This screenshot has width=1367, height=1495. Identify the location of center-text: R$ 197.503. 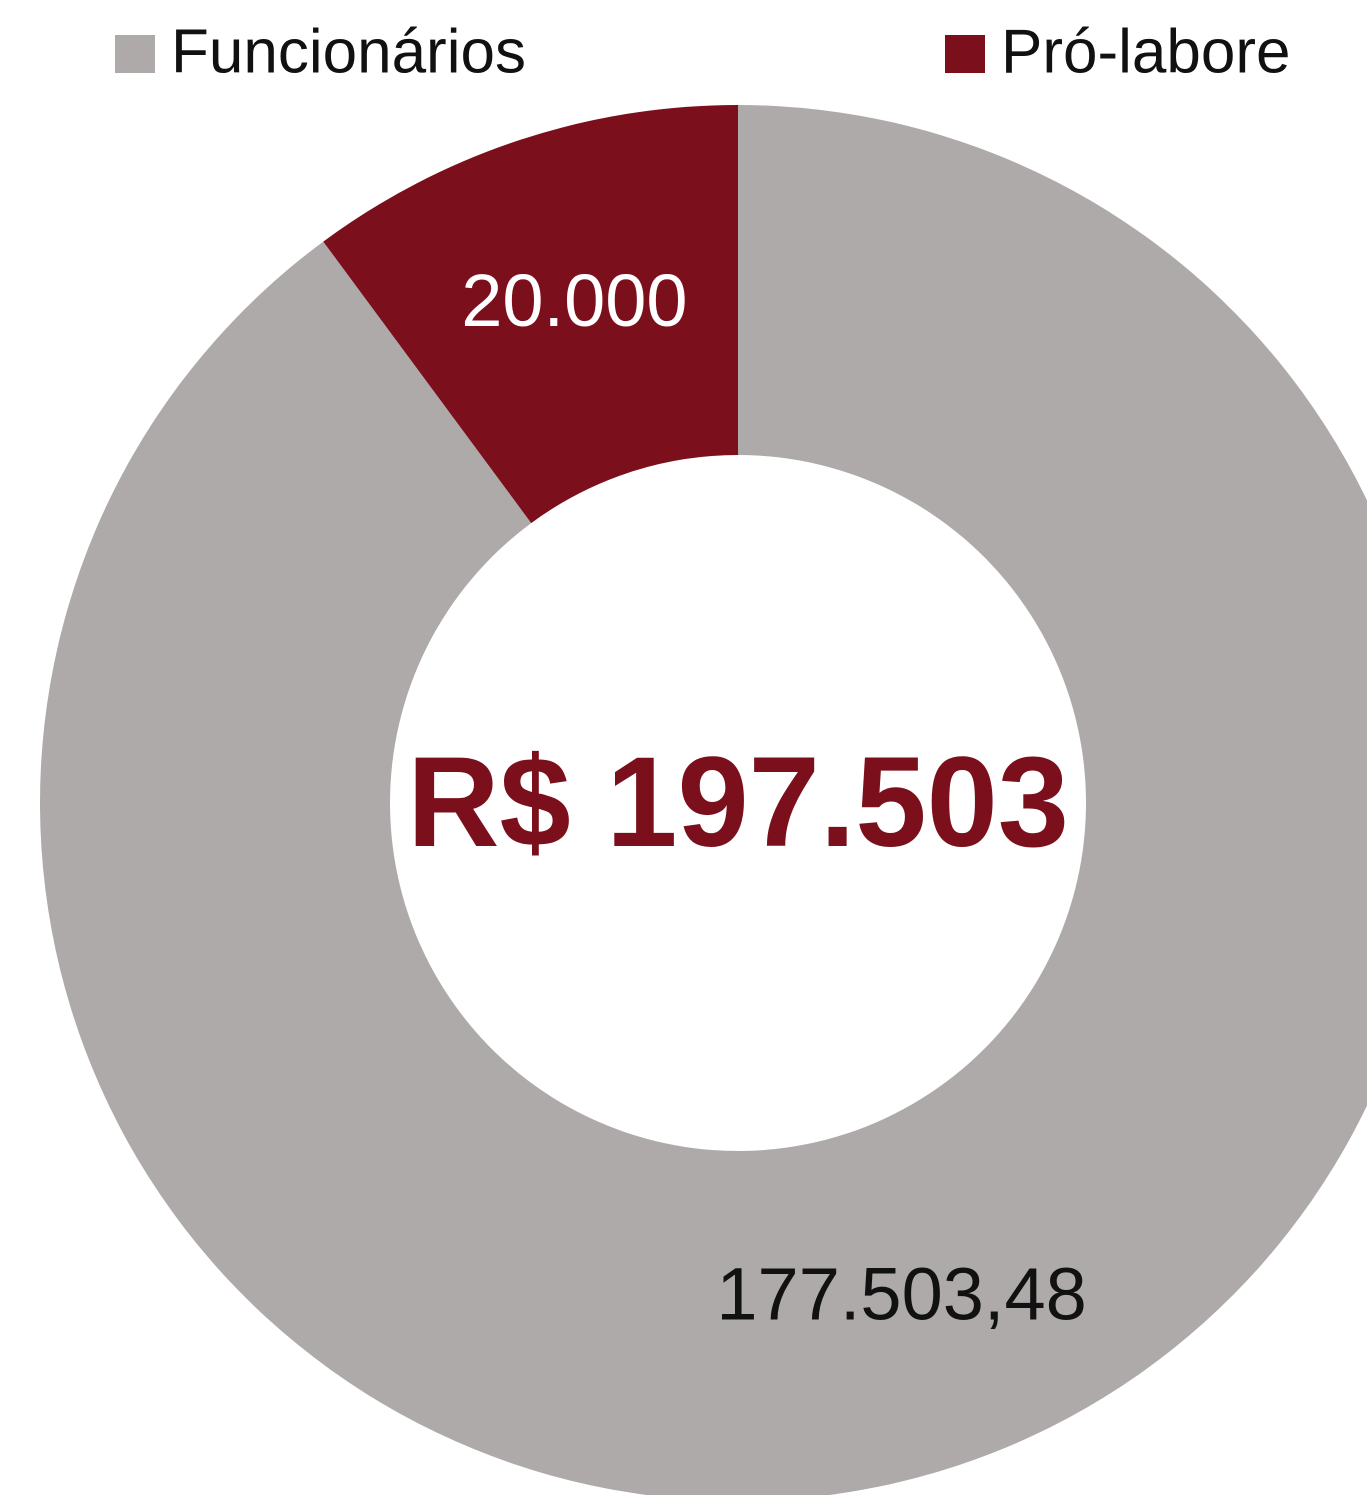
(738, 802).